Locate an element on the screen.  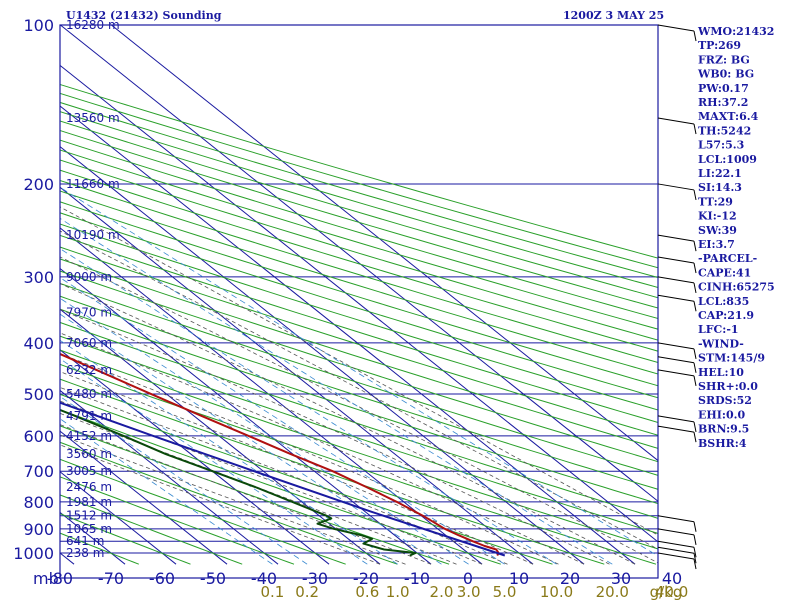
temperature-tick-label: 10 is located at coordinates (519, 578).